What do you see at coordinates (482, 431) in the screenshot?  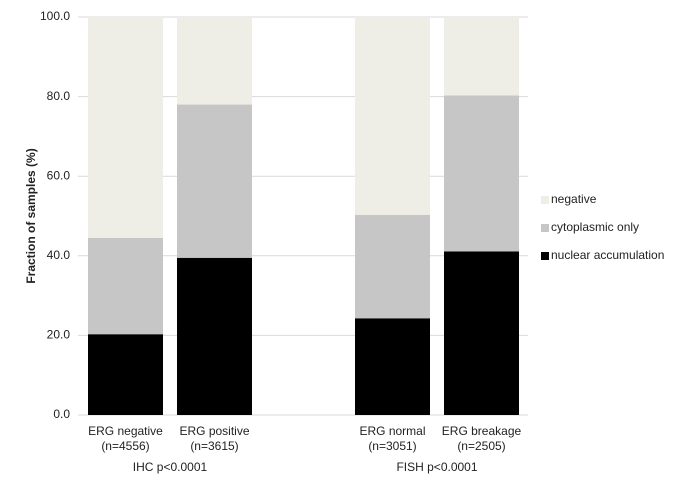 I see `x-tick-label: ERG breakage` at bounding box center [482, 431].